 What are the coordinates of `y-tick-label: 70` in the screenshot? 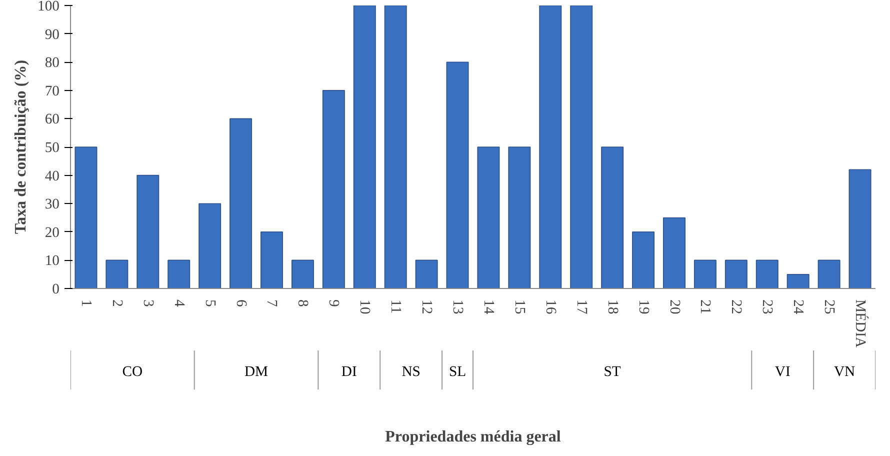 It's located at (52, 91).